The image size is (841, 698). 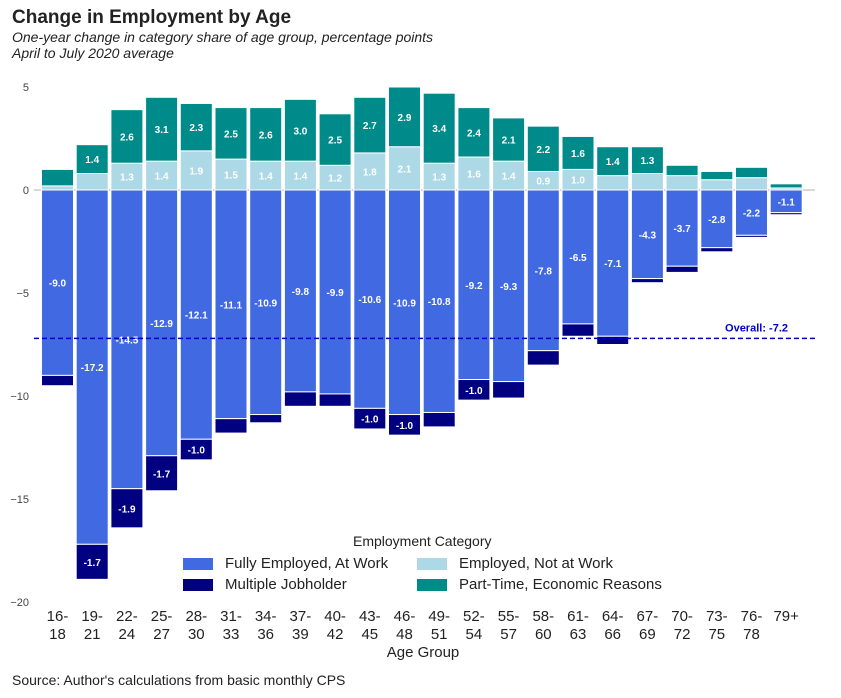 What do you see at coordinates (162, 625) in the screenshot?
I see `x-tick-label: 25-27` at bounding box center [162, 625].